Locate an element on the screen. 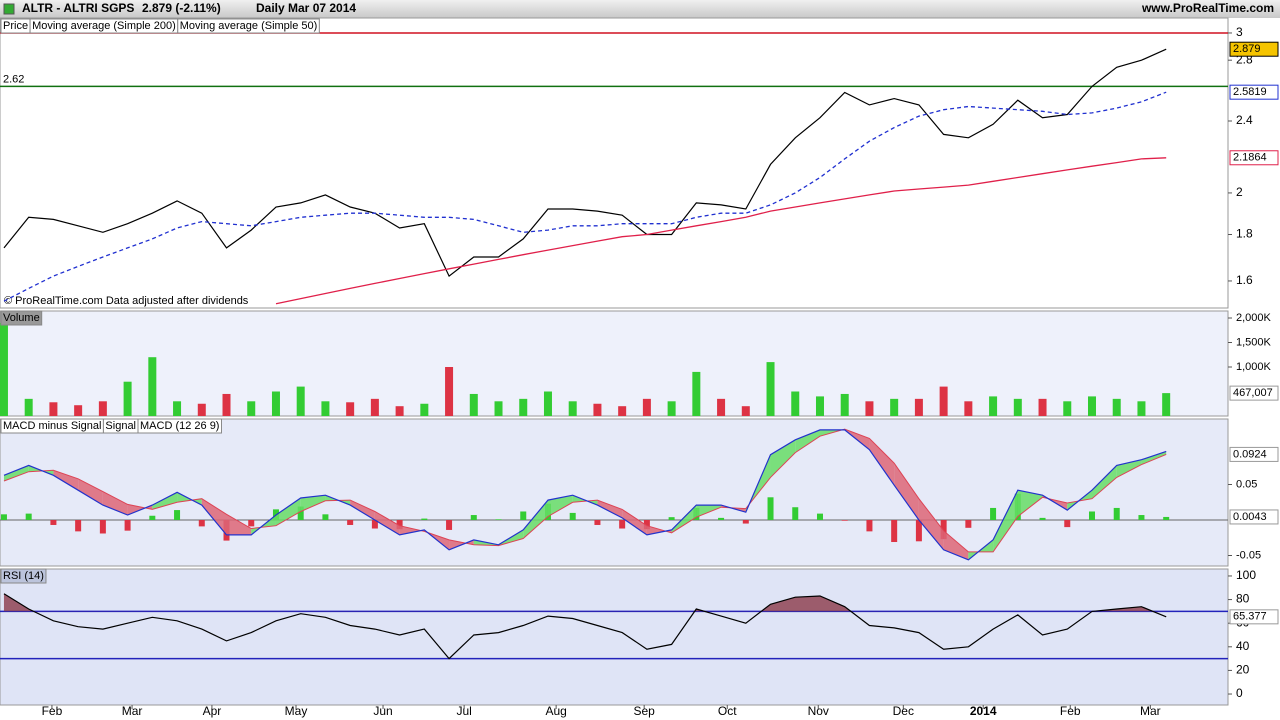 This screenshot has height=720, width=1280. value-box-label: 467,007 is located at coordinates (1253, 393).